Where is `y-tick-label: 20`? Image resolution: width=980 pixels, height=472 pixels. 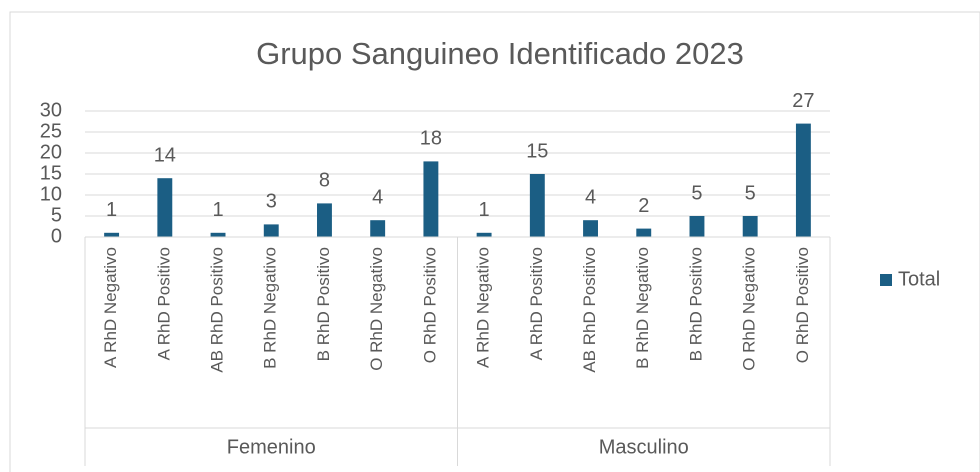
y-tick-label: 20 is located at coordinates (51, 152).